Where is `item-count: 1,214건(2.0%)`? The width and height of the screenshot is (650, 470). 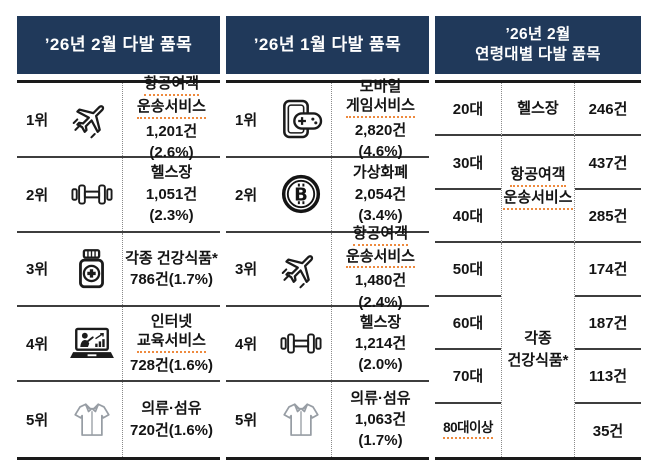
item-count: 1,214건(2.0%) is located at coordinates (380, 354).